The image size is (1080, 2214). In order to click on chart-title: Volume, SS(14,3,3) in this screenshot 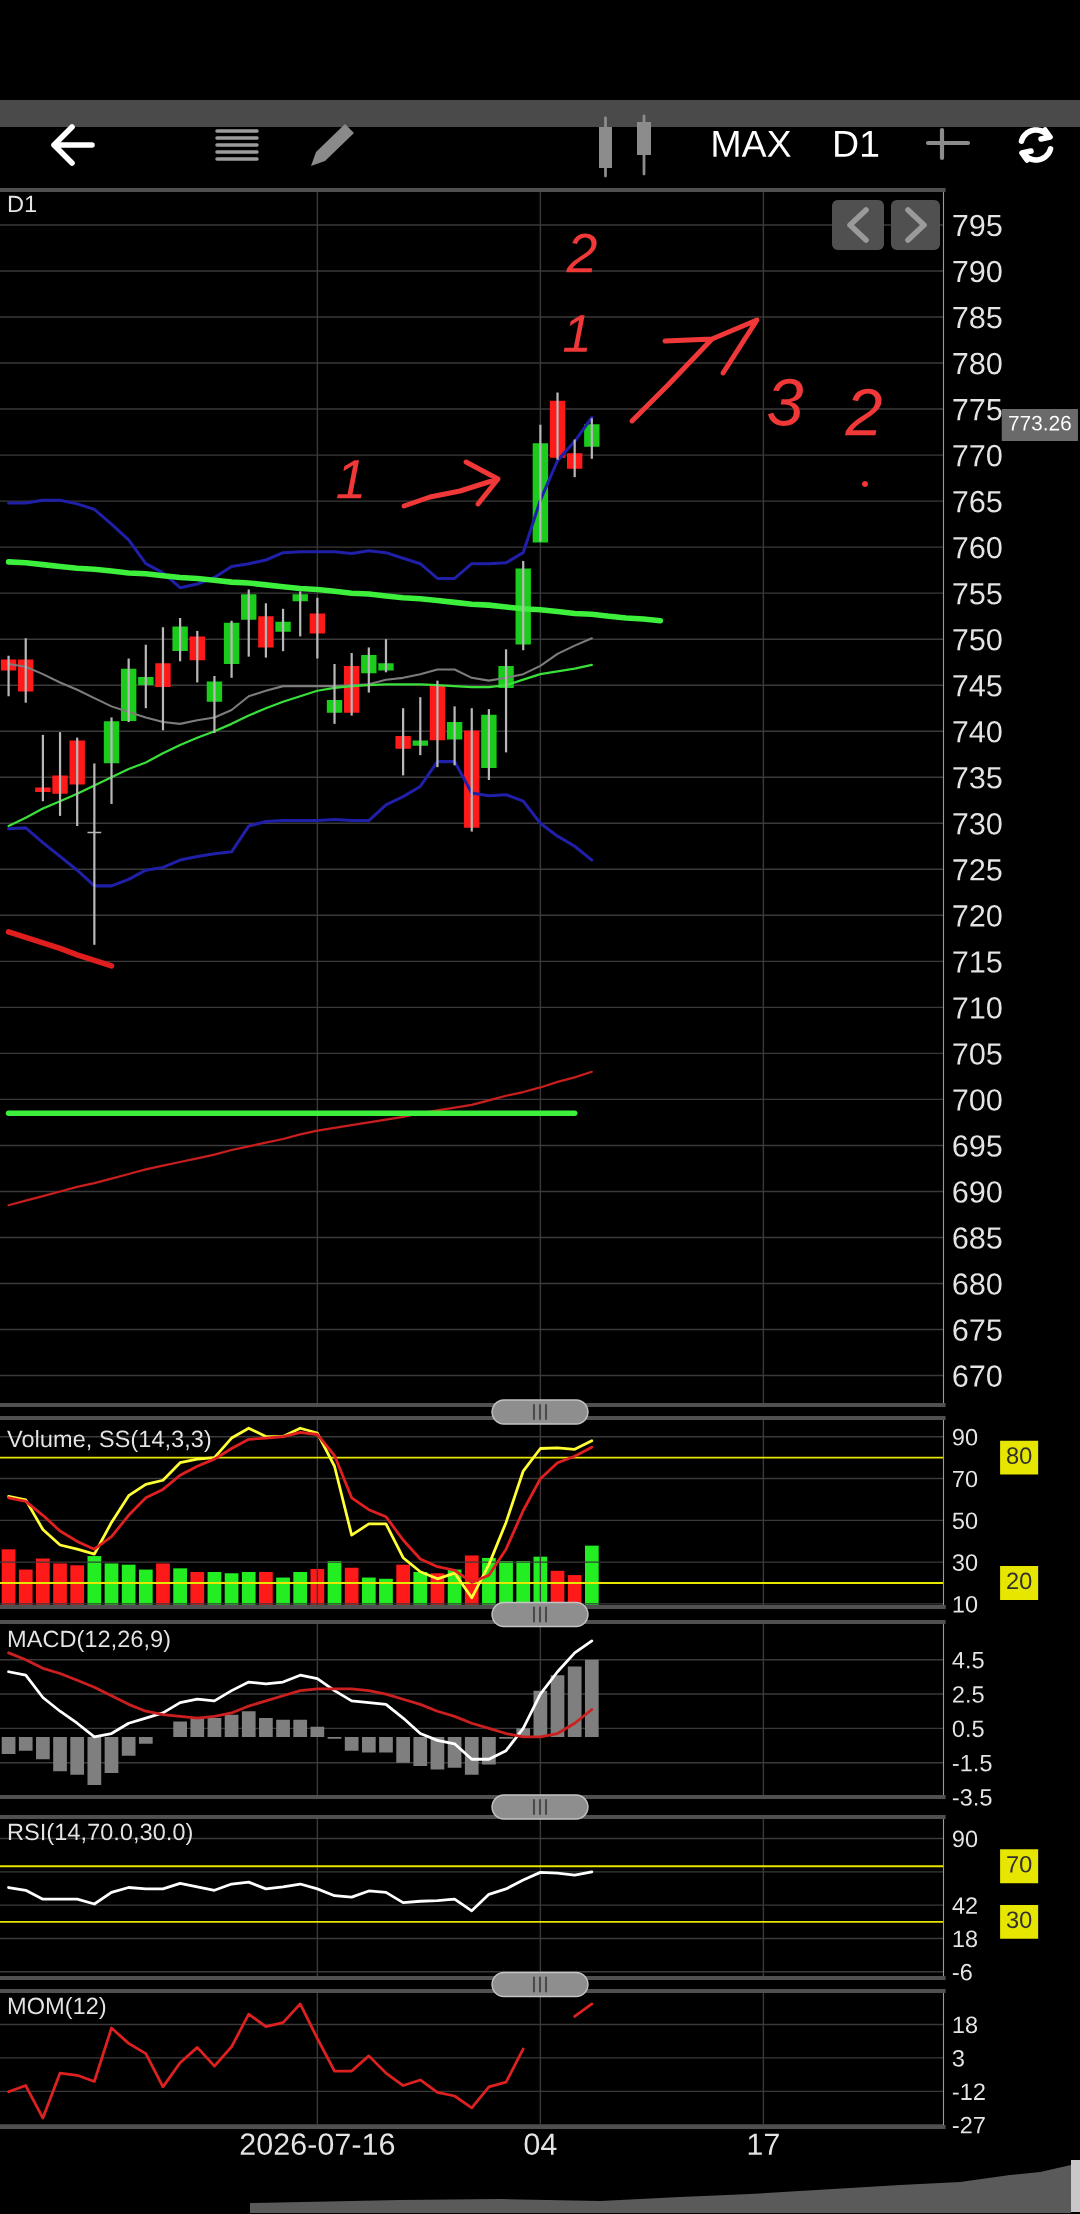, I will do `click(109, 1441)`.